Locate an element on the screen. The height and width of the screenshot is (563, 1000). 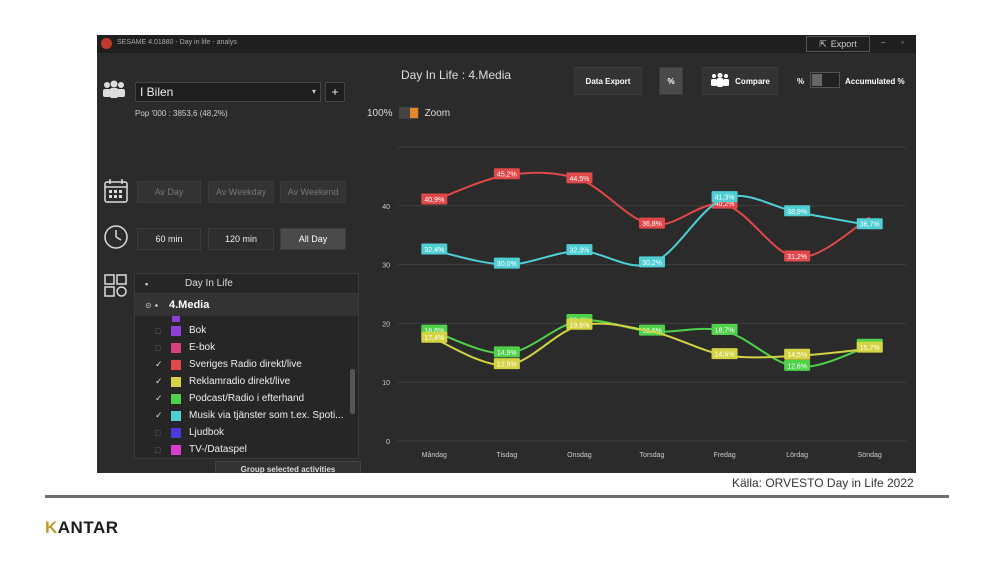
data-label: 36,7% is located at coordinates (870, 225).